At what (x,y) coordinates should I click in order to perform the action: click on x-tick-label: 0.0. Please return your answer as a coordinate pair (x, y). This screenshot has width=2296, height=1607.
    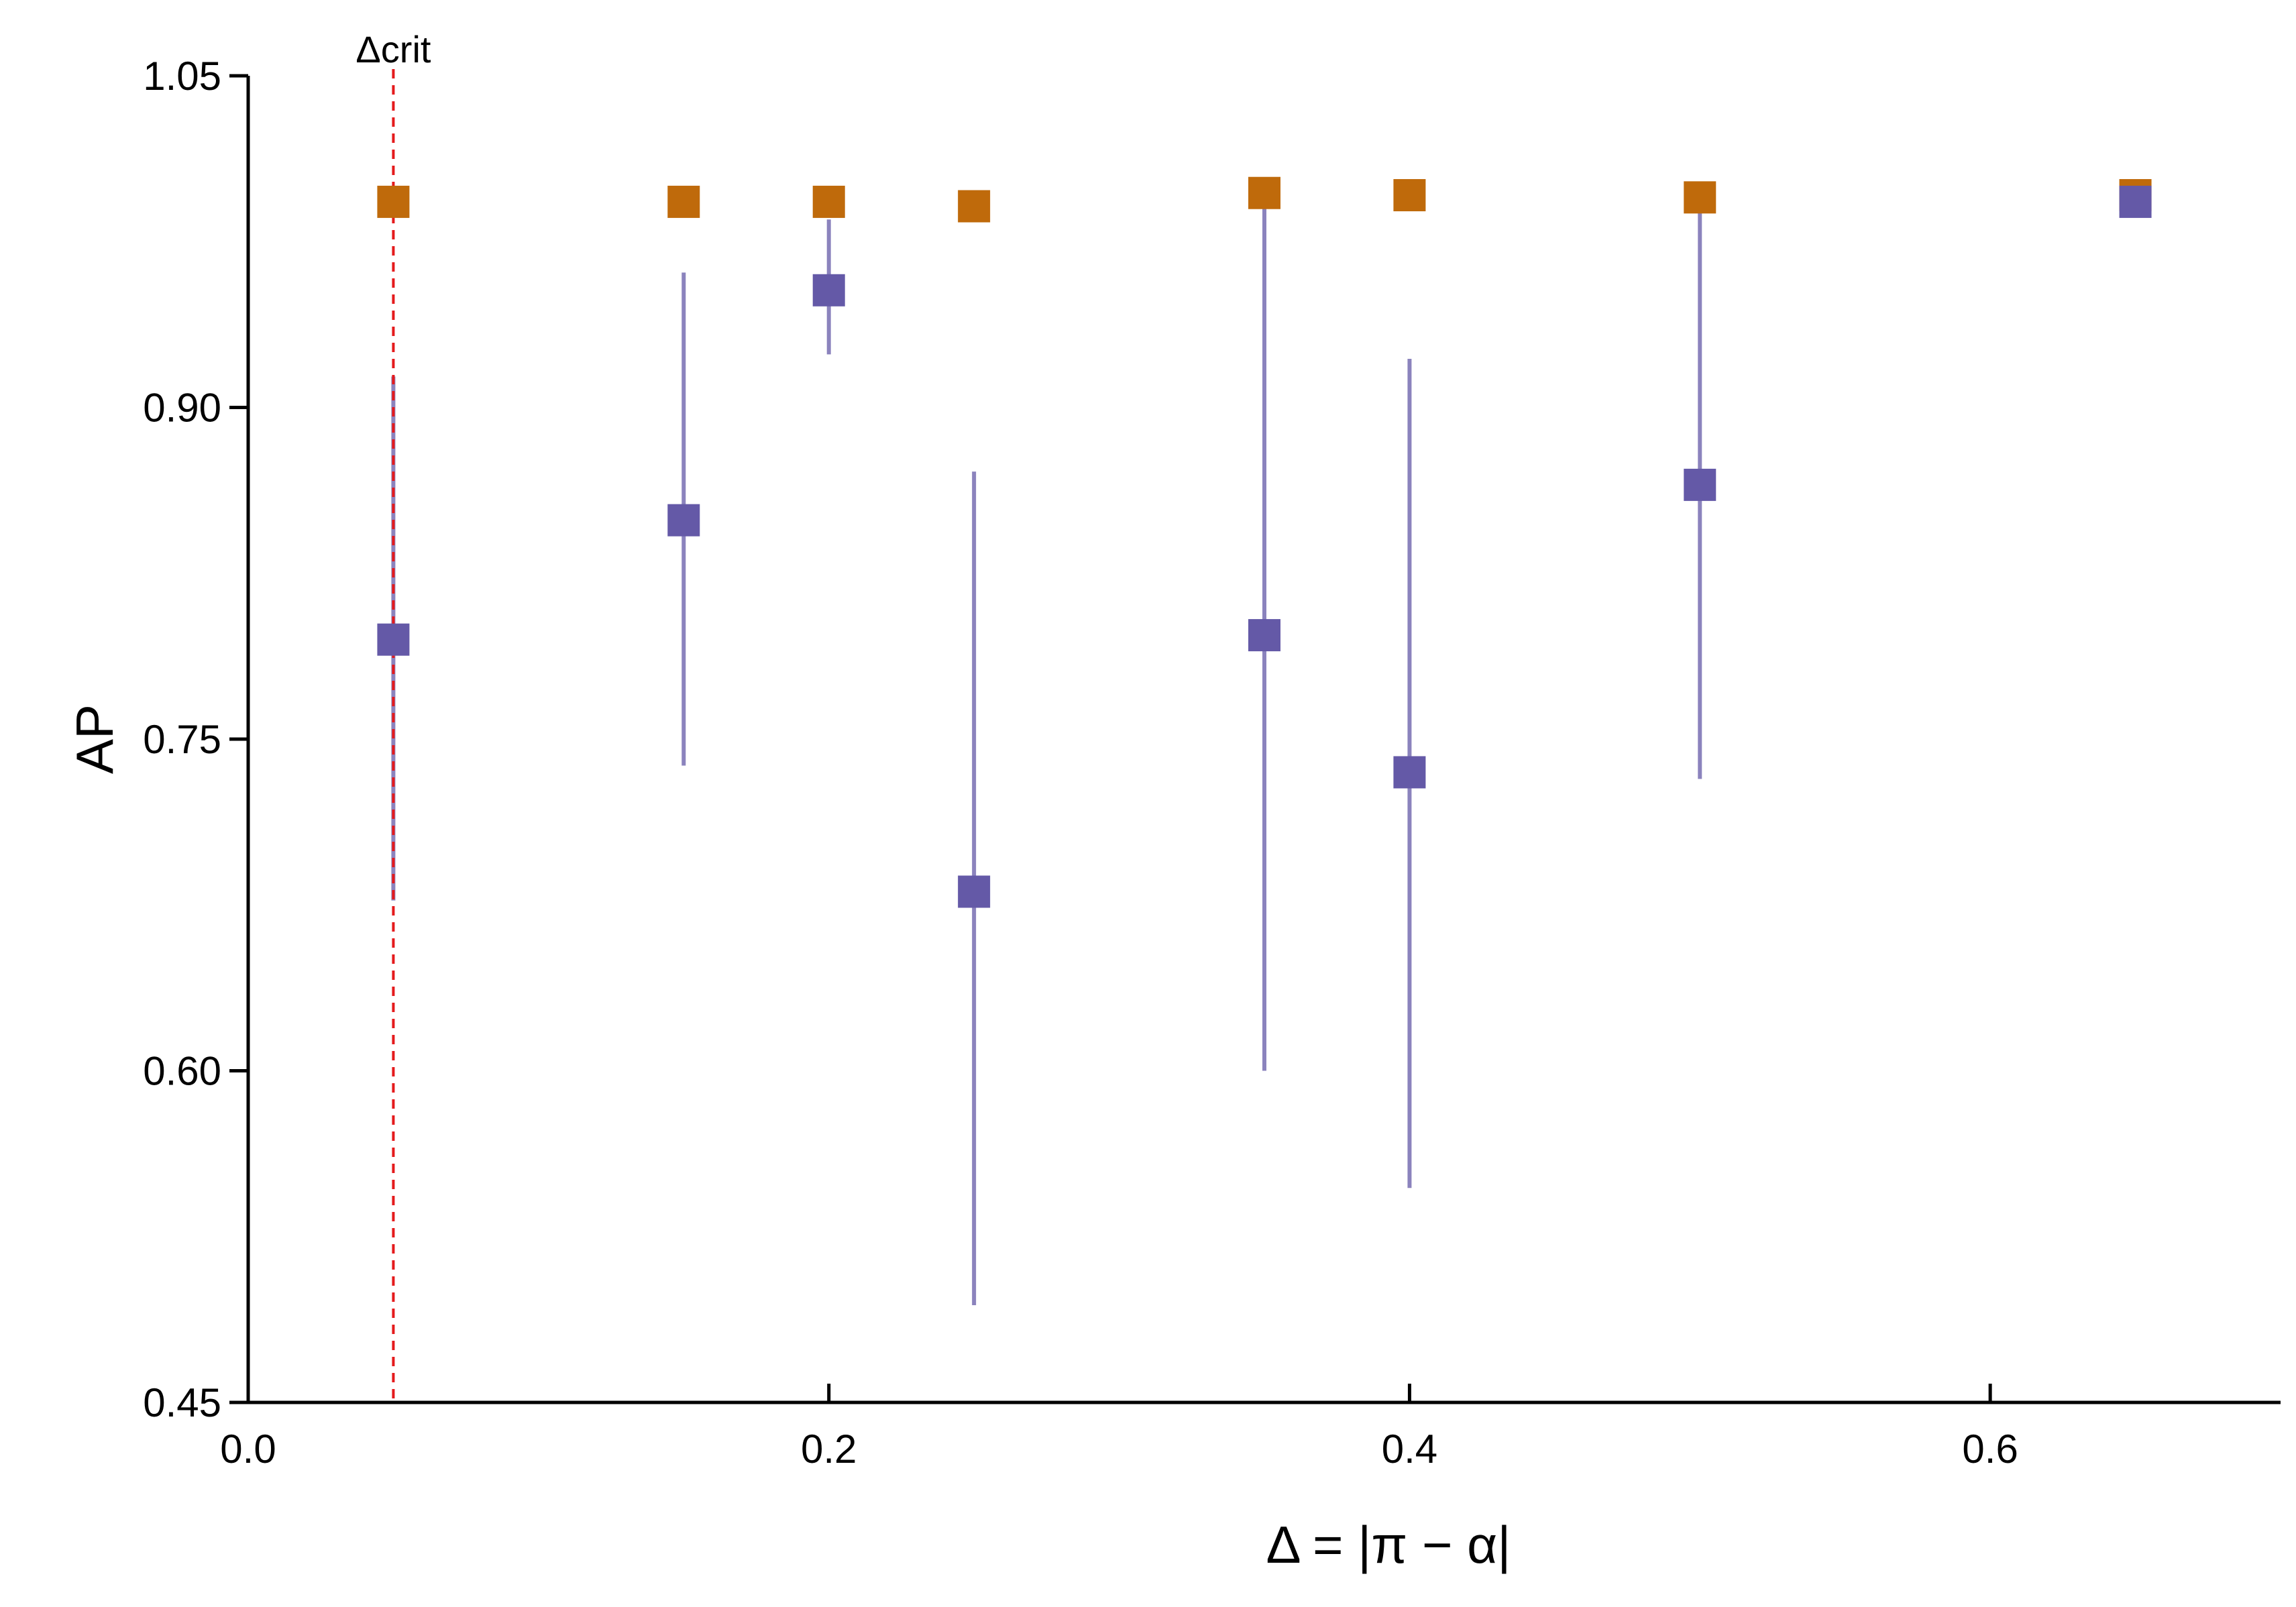
    Looking at the image, I should click on (248, 1449).